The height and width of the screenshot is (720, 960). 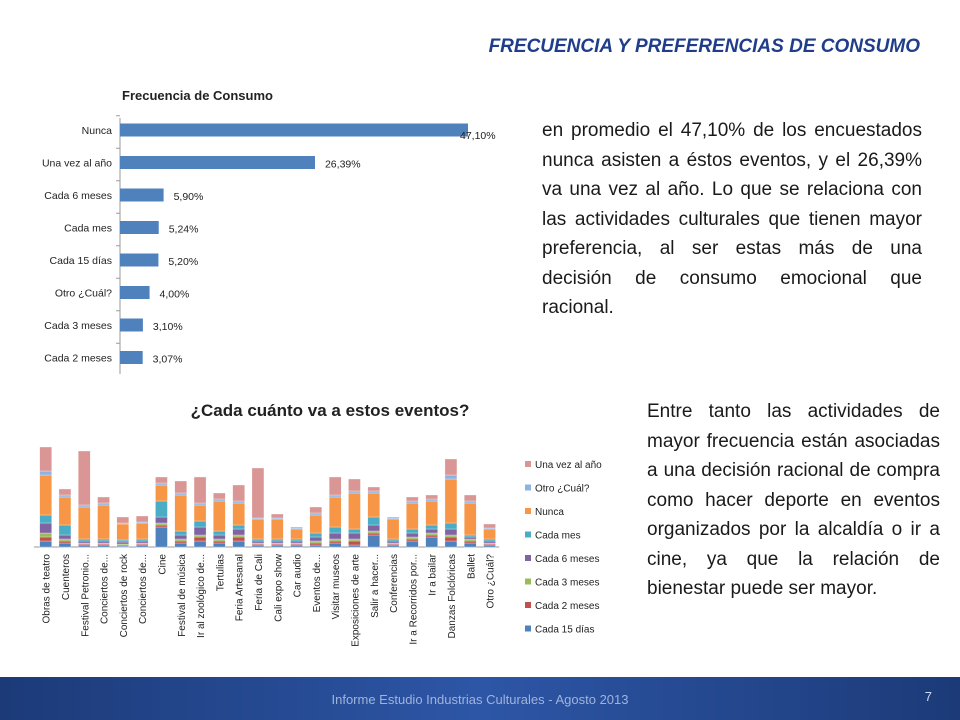 I want to click on chart1-data-label: 47,10%, so click(x=478, y=136).